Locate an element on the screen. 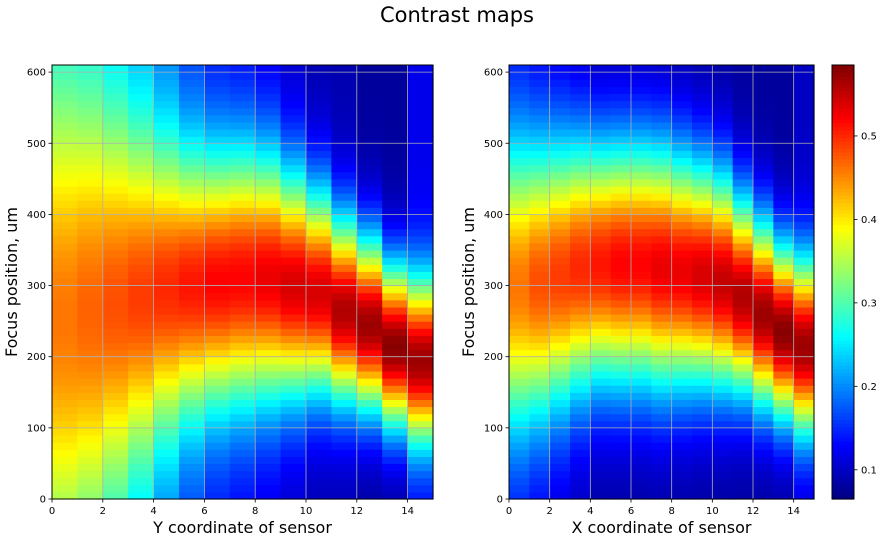 The image size is (884, 542). x-tick-label: 2 is located at coordinates (549, 511).